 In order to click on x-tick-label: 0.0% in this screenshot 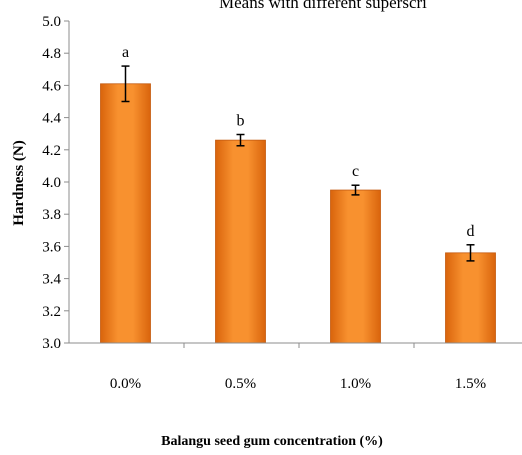, I will do `click(125, 384)`.